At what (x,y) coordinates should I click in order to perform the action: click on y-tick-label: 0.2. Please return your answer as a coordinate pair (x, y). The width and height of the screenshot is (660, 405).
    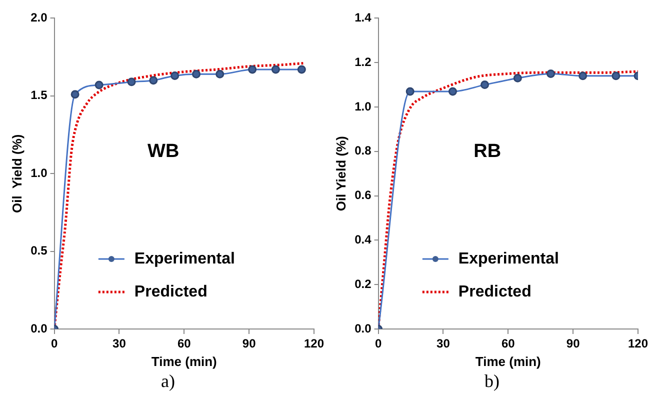
    Looking at the image, I should click on (363, 283).